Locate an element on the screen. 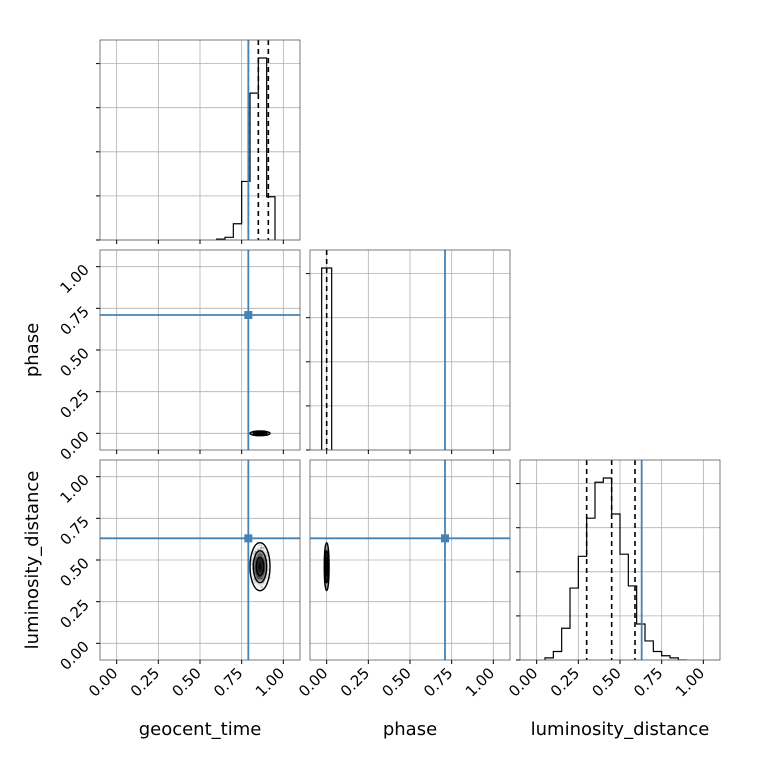 Image resolution: width=760 pixels, height=760 pixels. hist-geocent_time-panel is located at coordinates (198, 141).